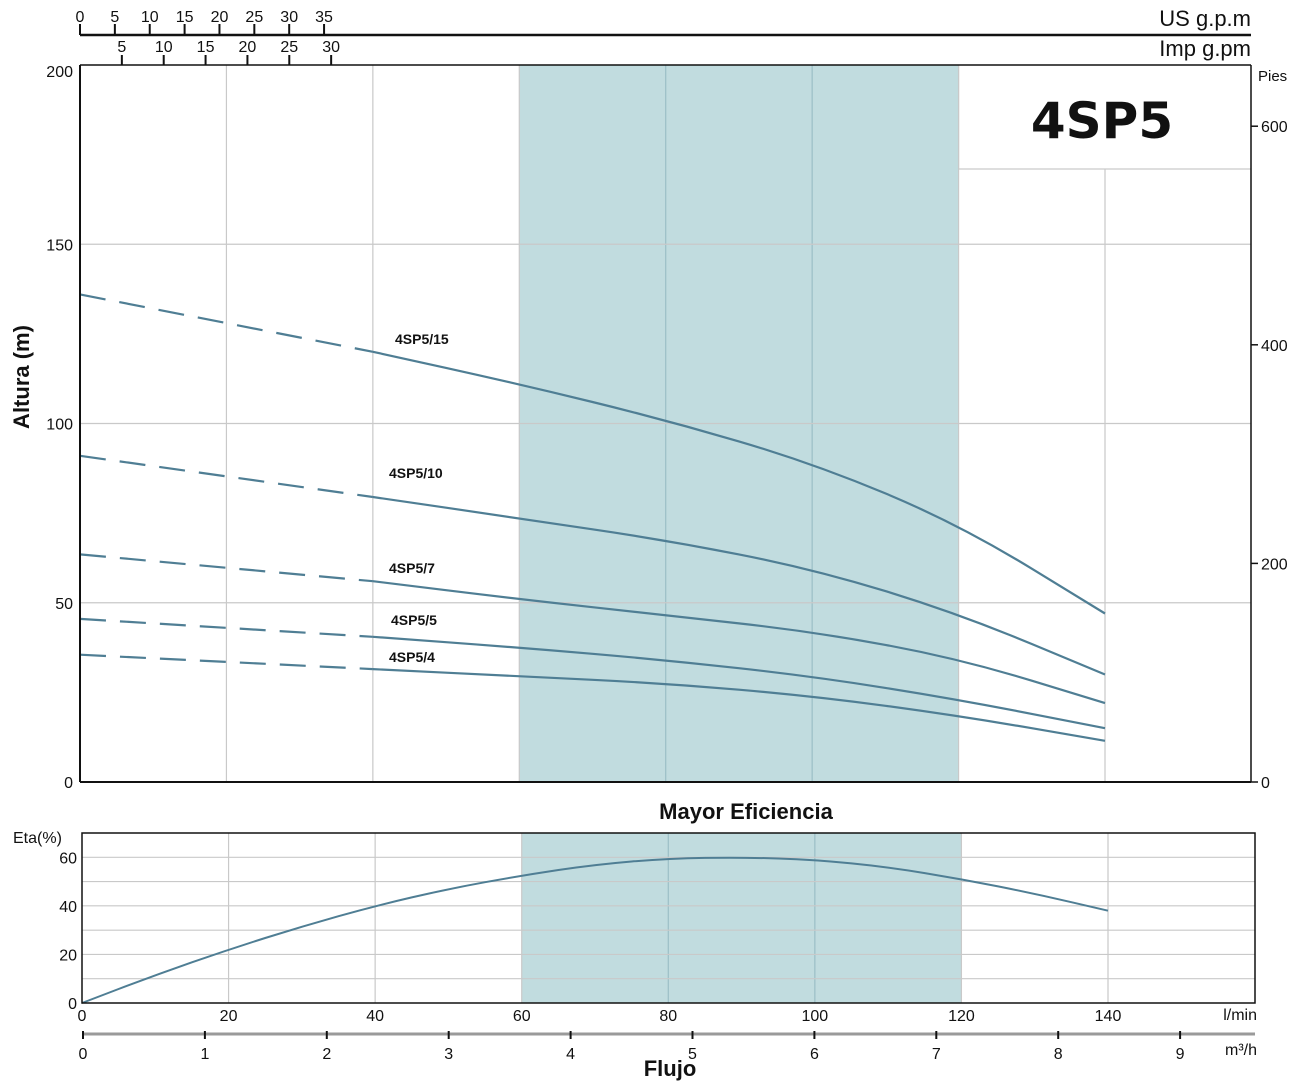  I want to click on imp-gpm-tick-label: 30, so click(331, 47).